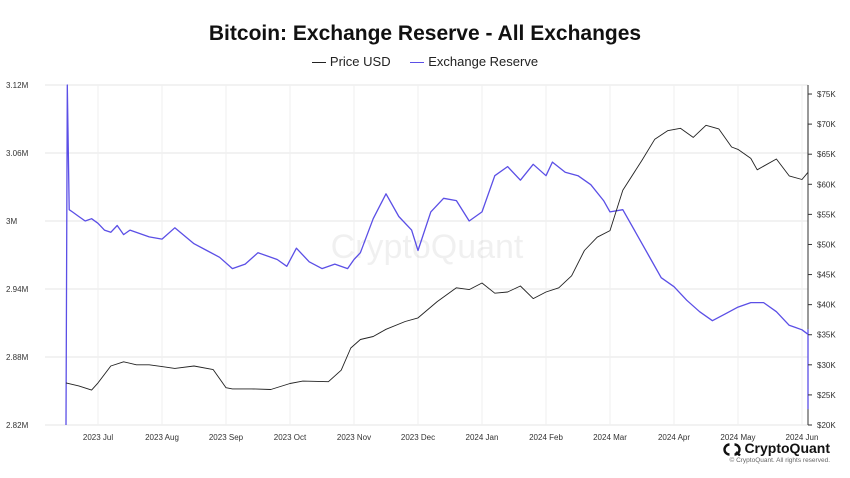  I want to click on left-tick-label: 2.82M, so click(17, 425).